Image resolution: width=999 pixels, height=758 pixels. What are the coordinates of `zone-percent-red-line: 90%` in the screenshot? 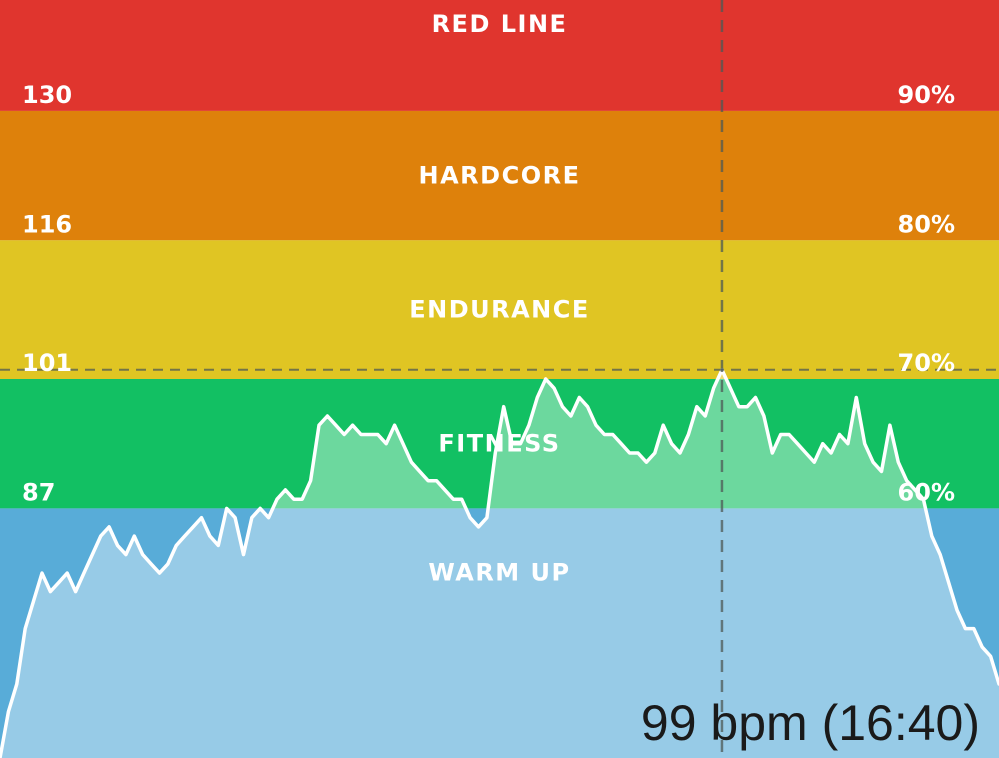 It's located at (926, 95).